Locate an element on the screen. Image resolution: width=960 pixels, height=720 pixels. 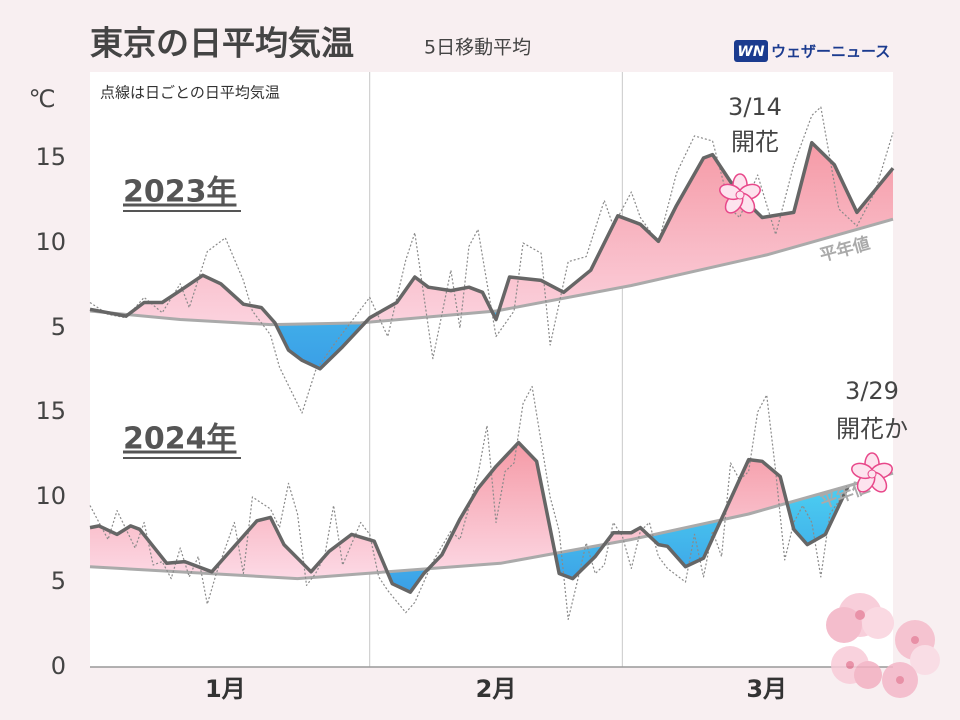
annotation: 3/14 is located at coordinates (755, 107).